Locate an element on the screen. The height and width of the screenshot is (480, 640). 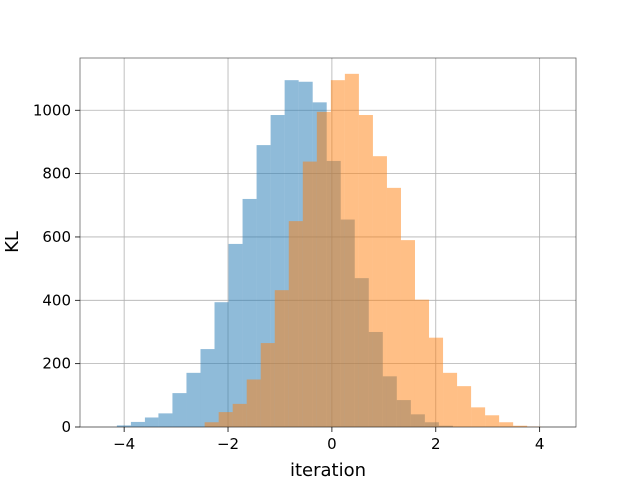
y-tick-label: 800 is located at coordinates (56, 174).